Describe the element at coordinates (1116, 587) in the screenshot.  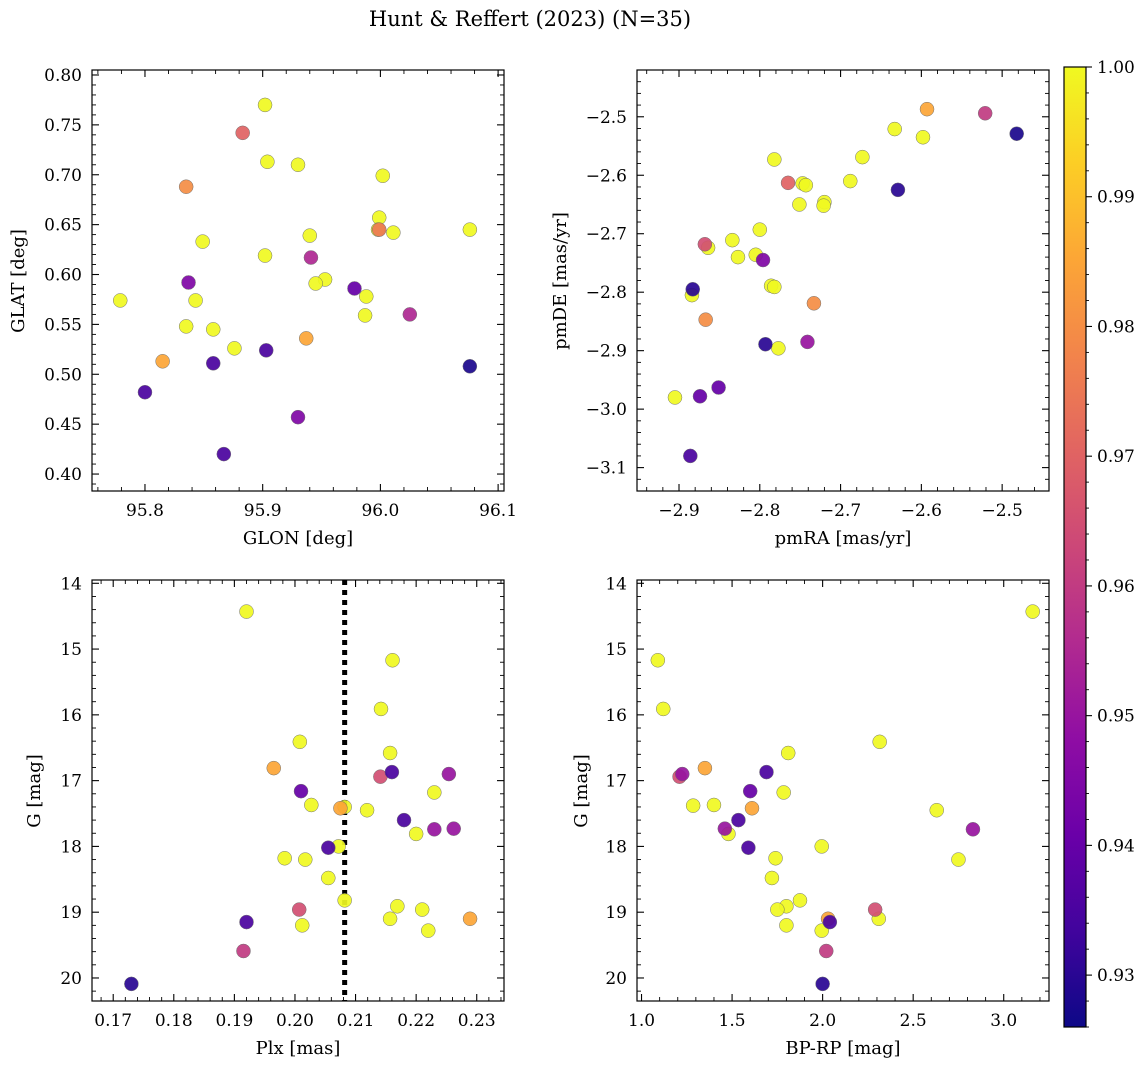
I see `colorbar-tick-label: 0.96` at that location.